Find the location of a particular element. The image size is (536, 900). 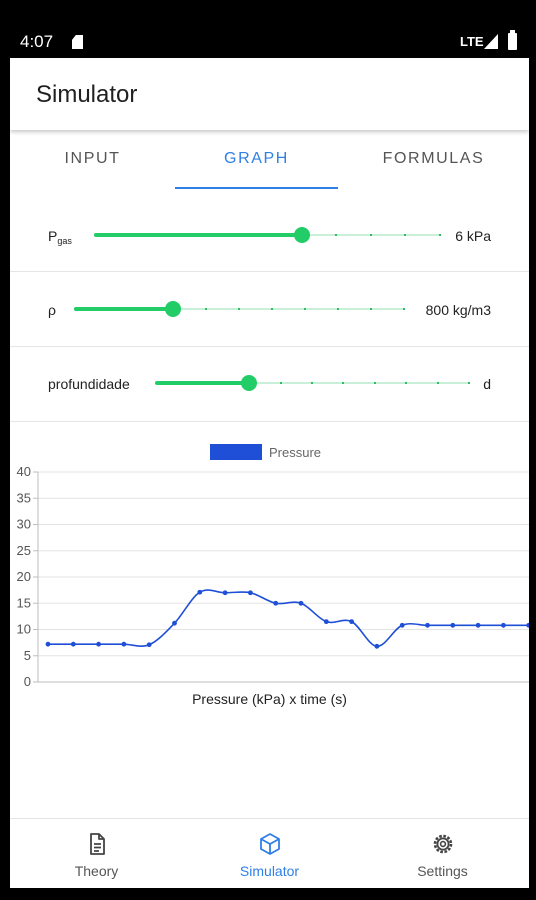

rho-slider-thumb is located at coordinates (173, 309).